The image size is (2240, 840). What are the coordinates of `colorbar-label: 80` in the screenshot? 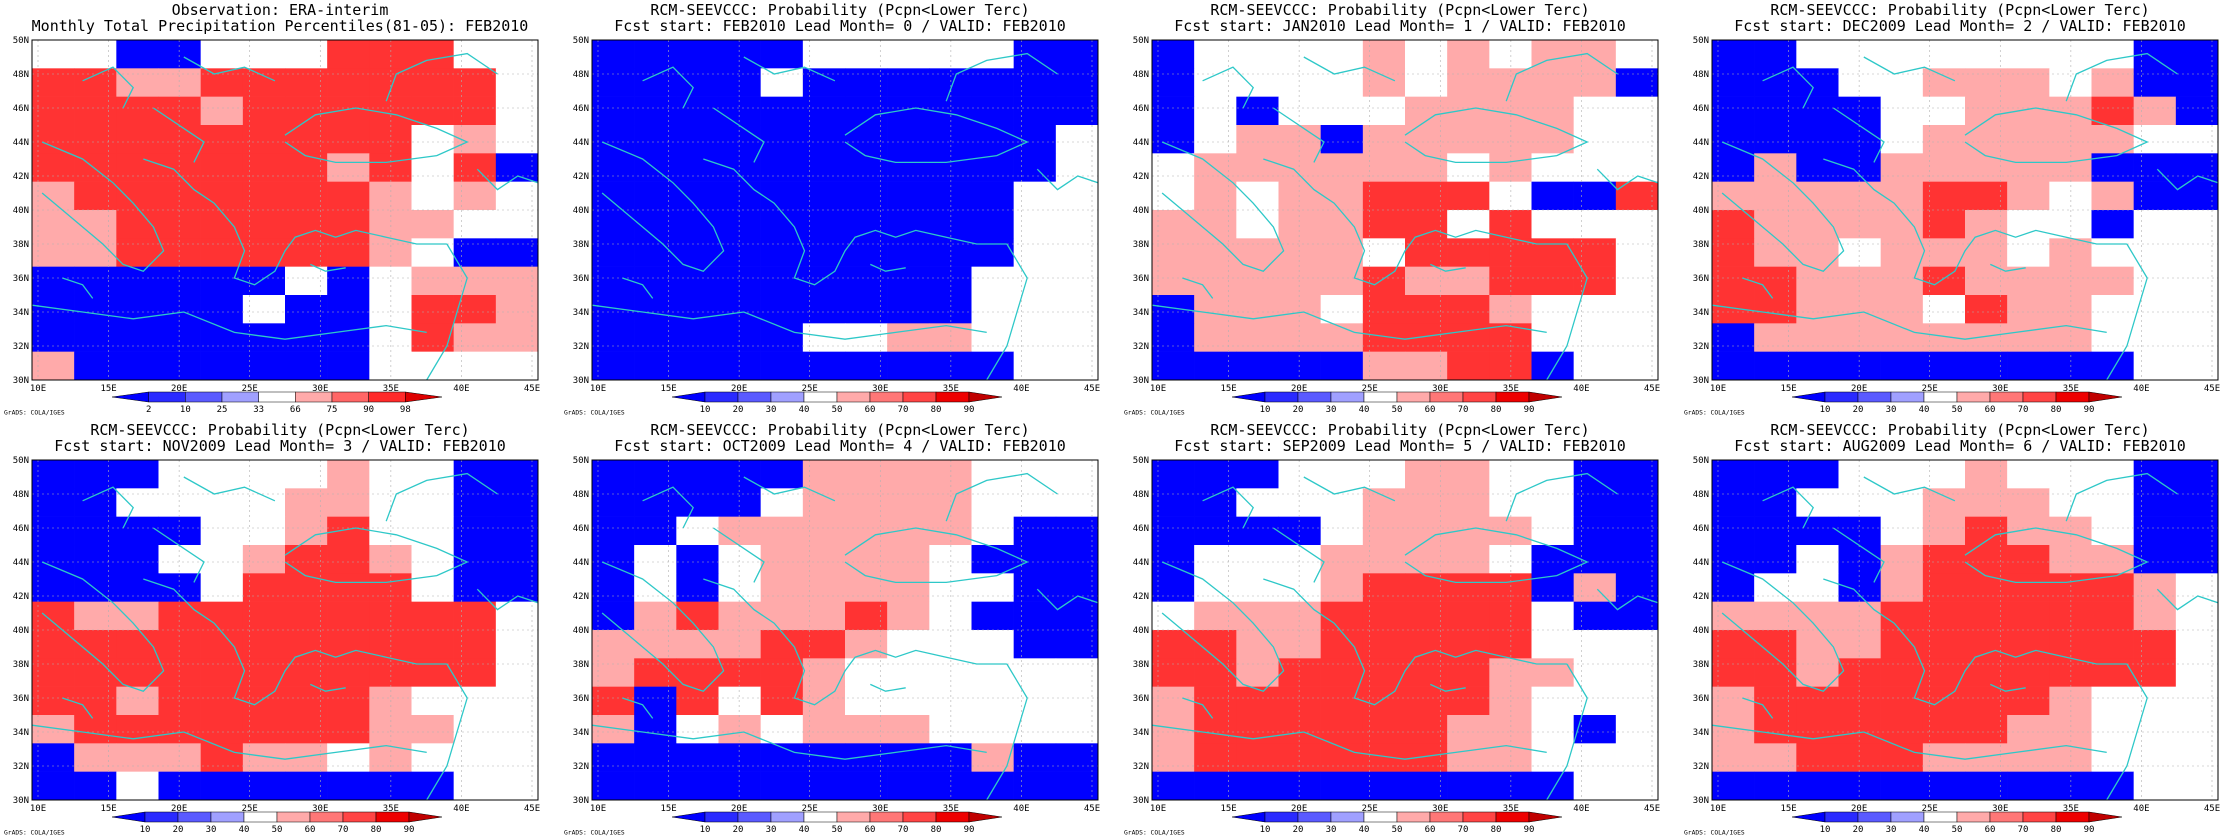 It's located at (2056, 410).